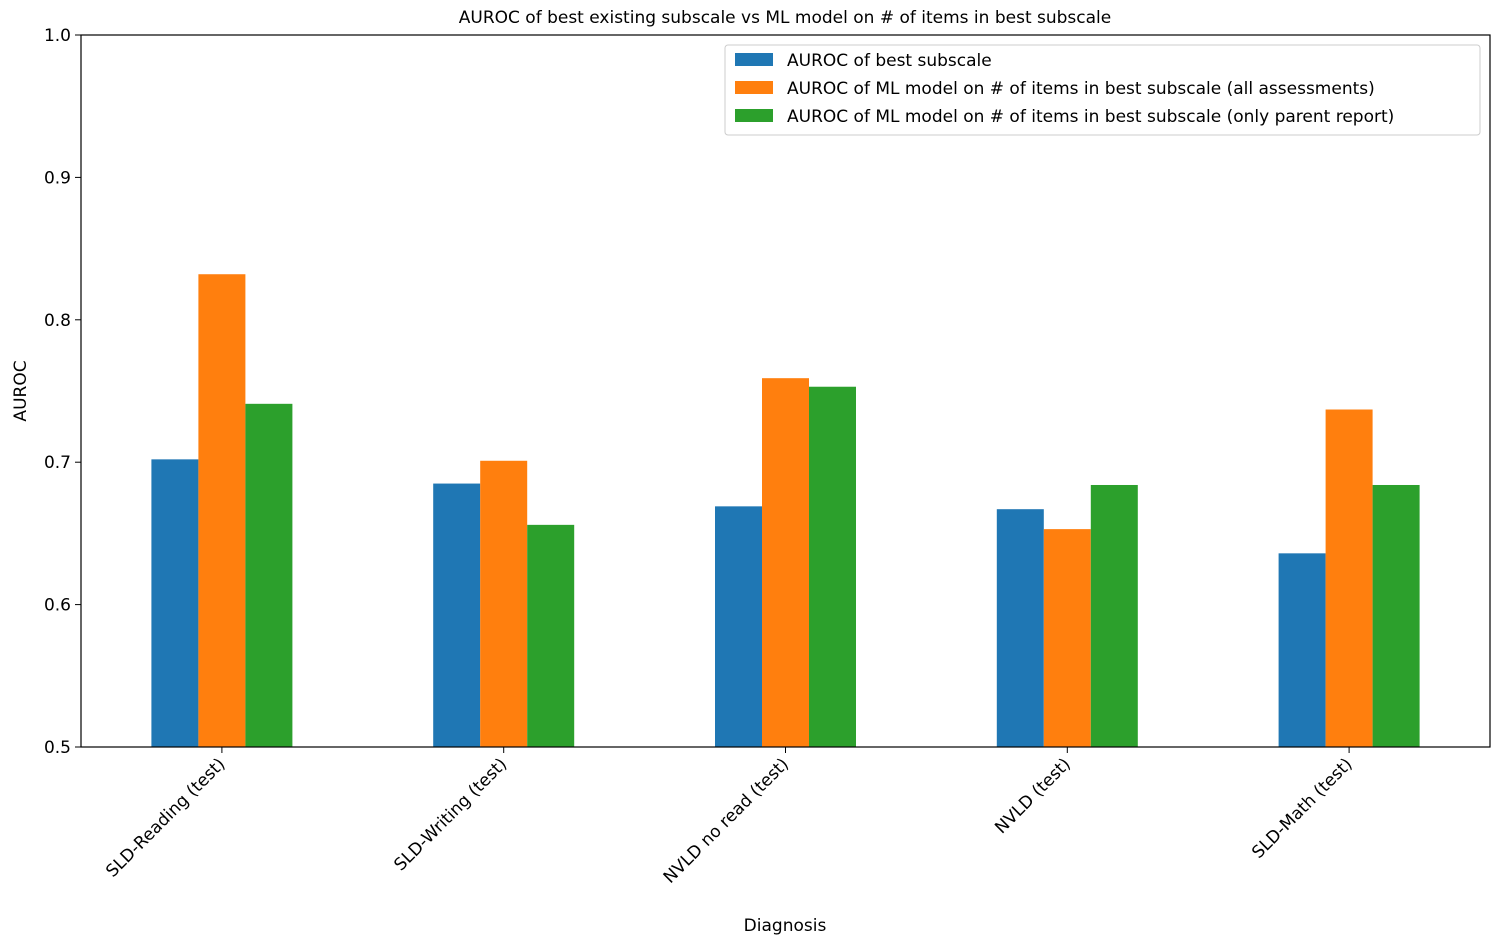  What do you see at coordinates (57, 178) in the screenshot?
I see `y-tick-label: 0.9` at bounding box center [57, 178].